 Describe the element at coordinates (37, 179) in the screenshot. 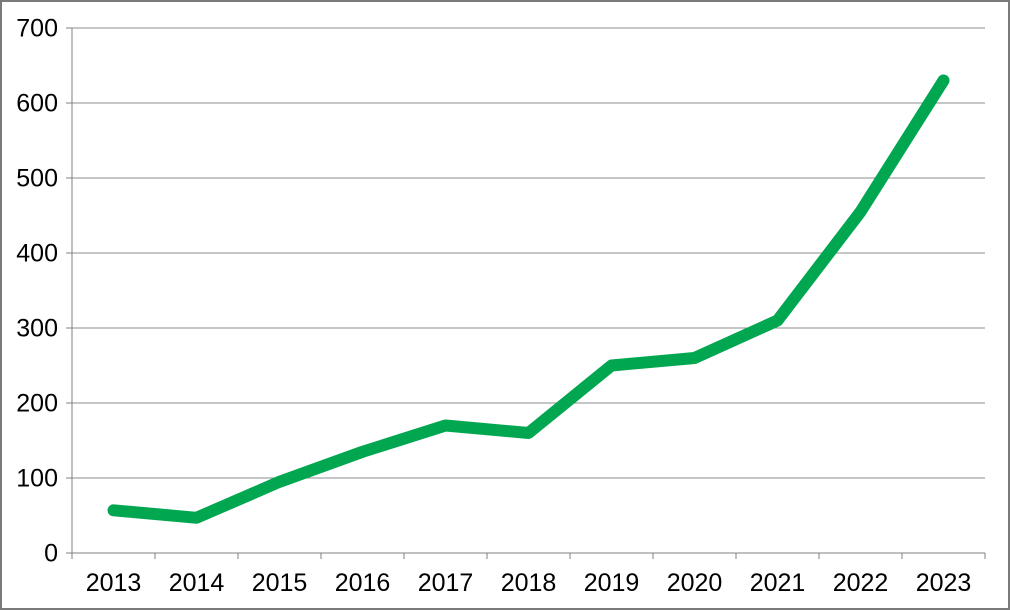

I see `y-axis-tick-label: 500` at that location.